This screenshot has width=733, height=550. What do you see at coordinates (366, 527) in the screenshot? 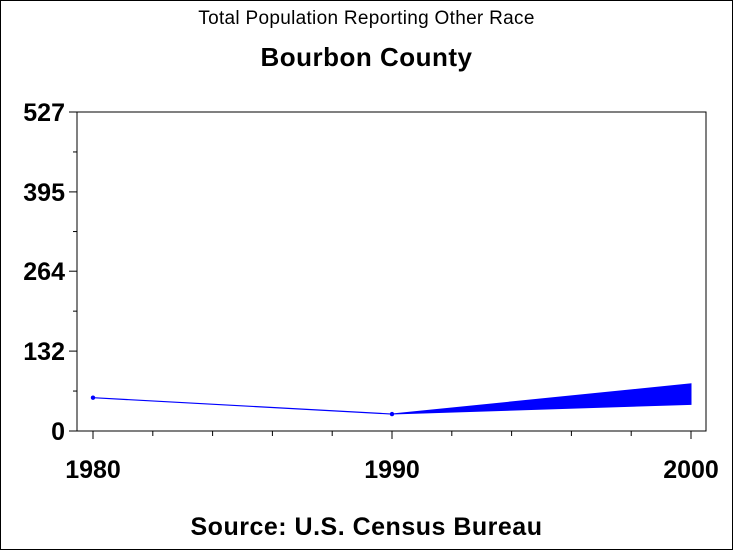
I see `source-note: Source: U.S. Census Bureau` at bounding box center [366, 527].